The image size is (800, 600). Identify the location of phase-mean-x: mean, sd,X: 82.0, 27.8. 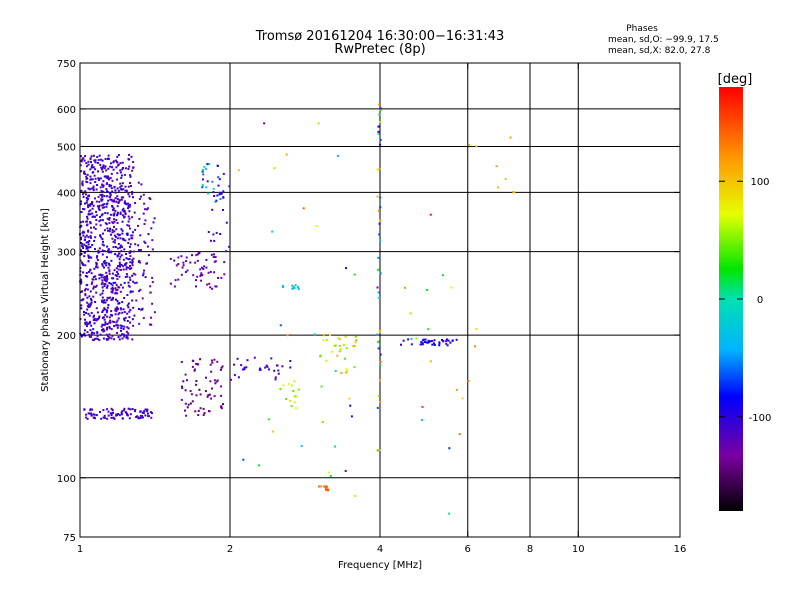
(659, 51).